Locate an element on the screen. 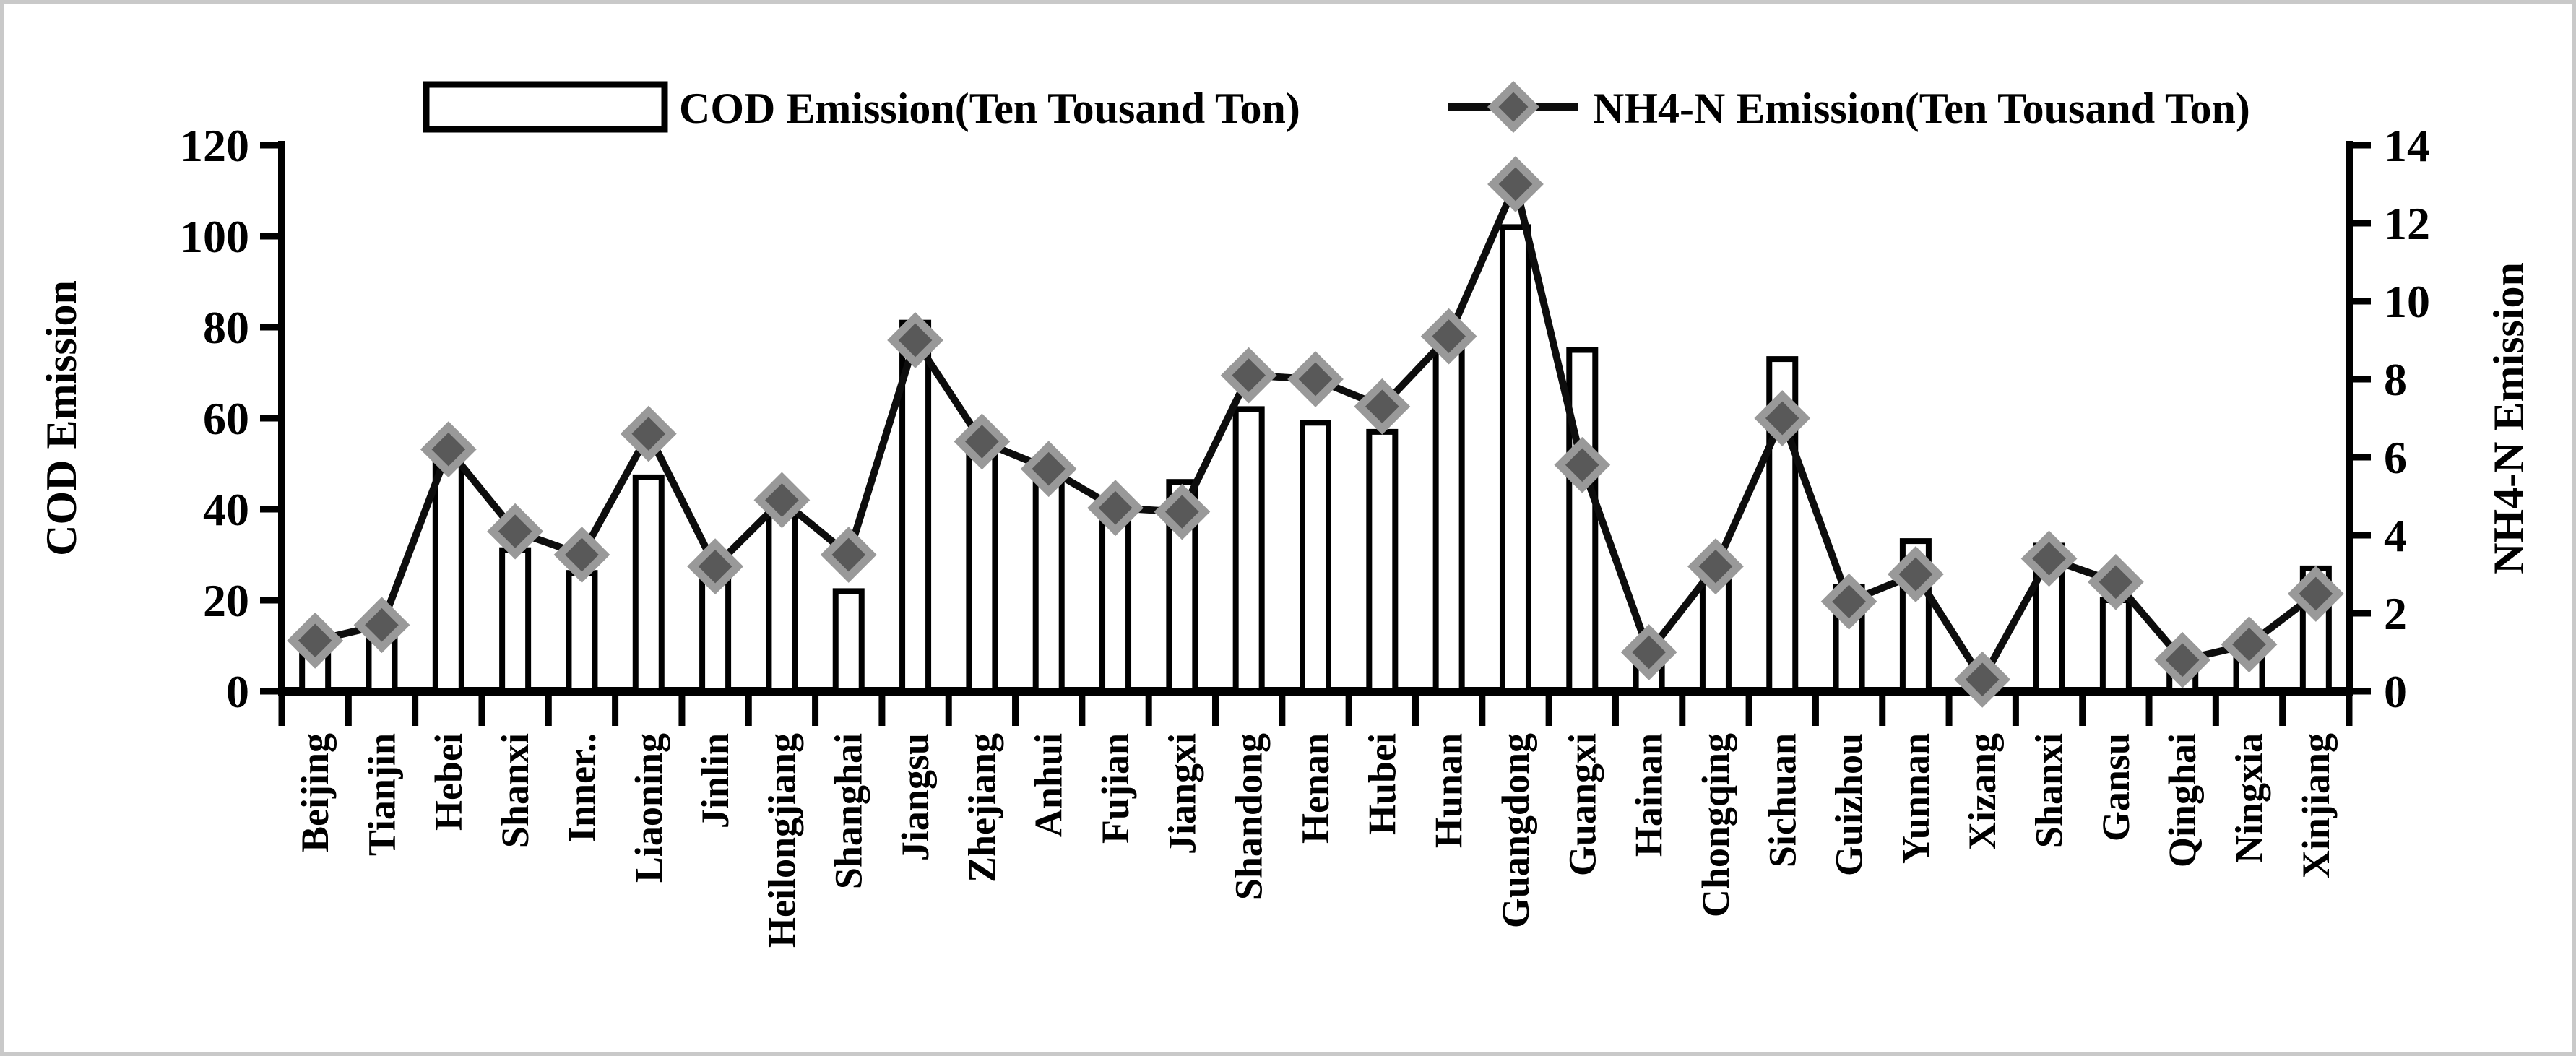 The image size is (2576, 1056). bar-Liaoning is located at coordinates (648, 584).